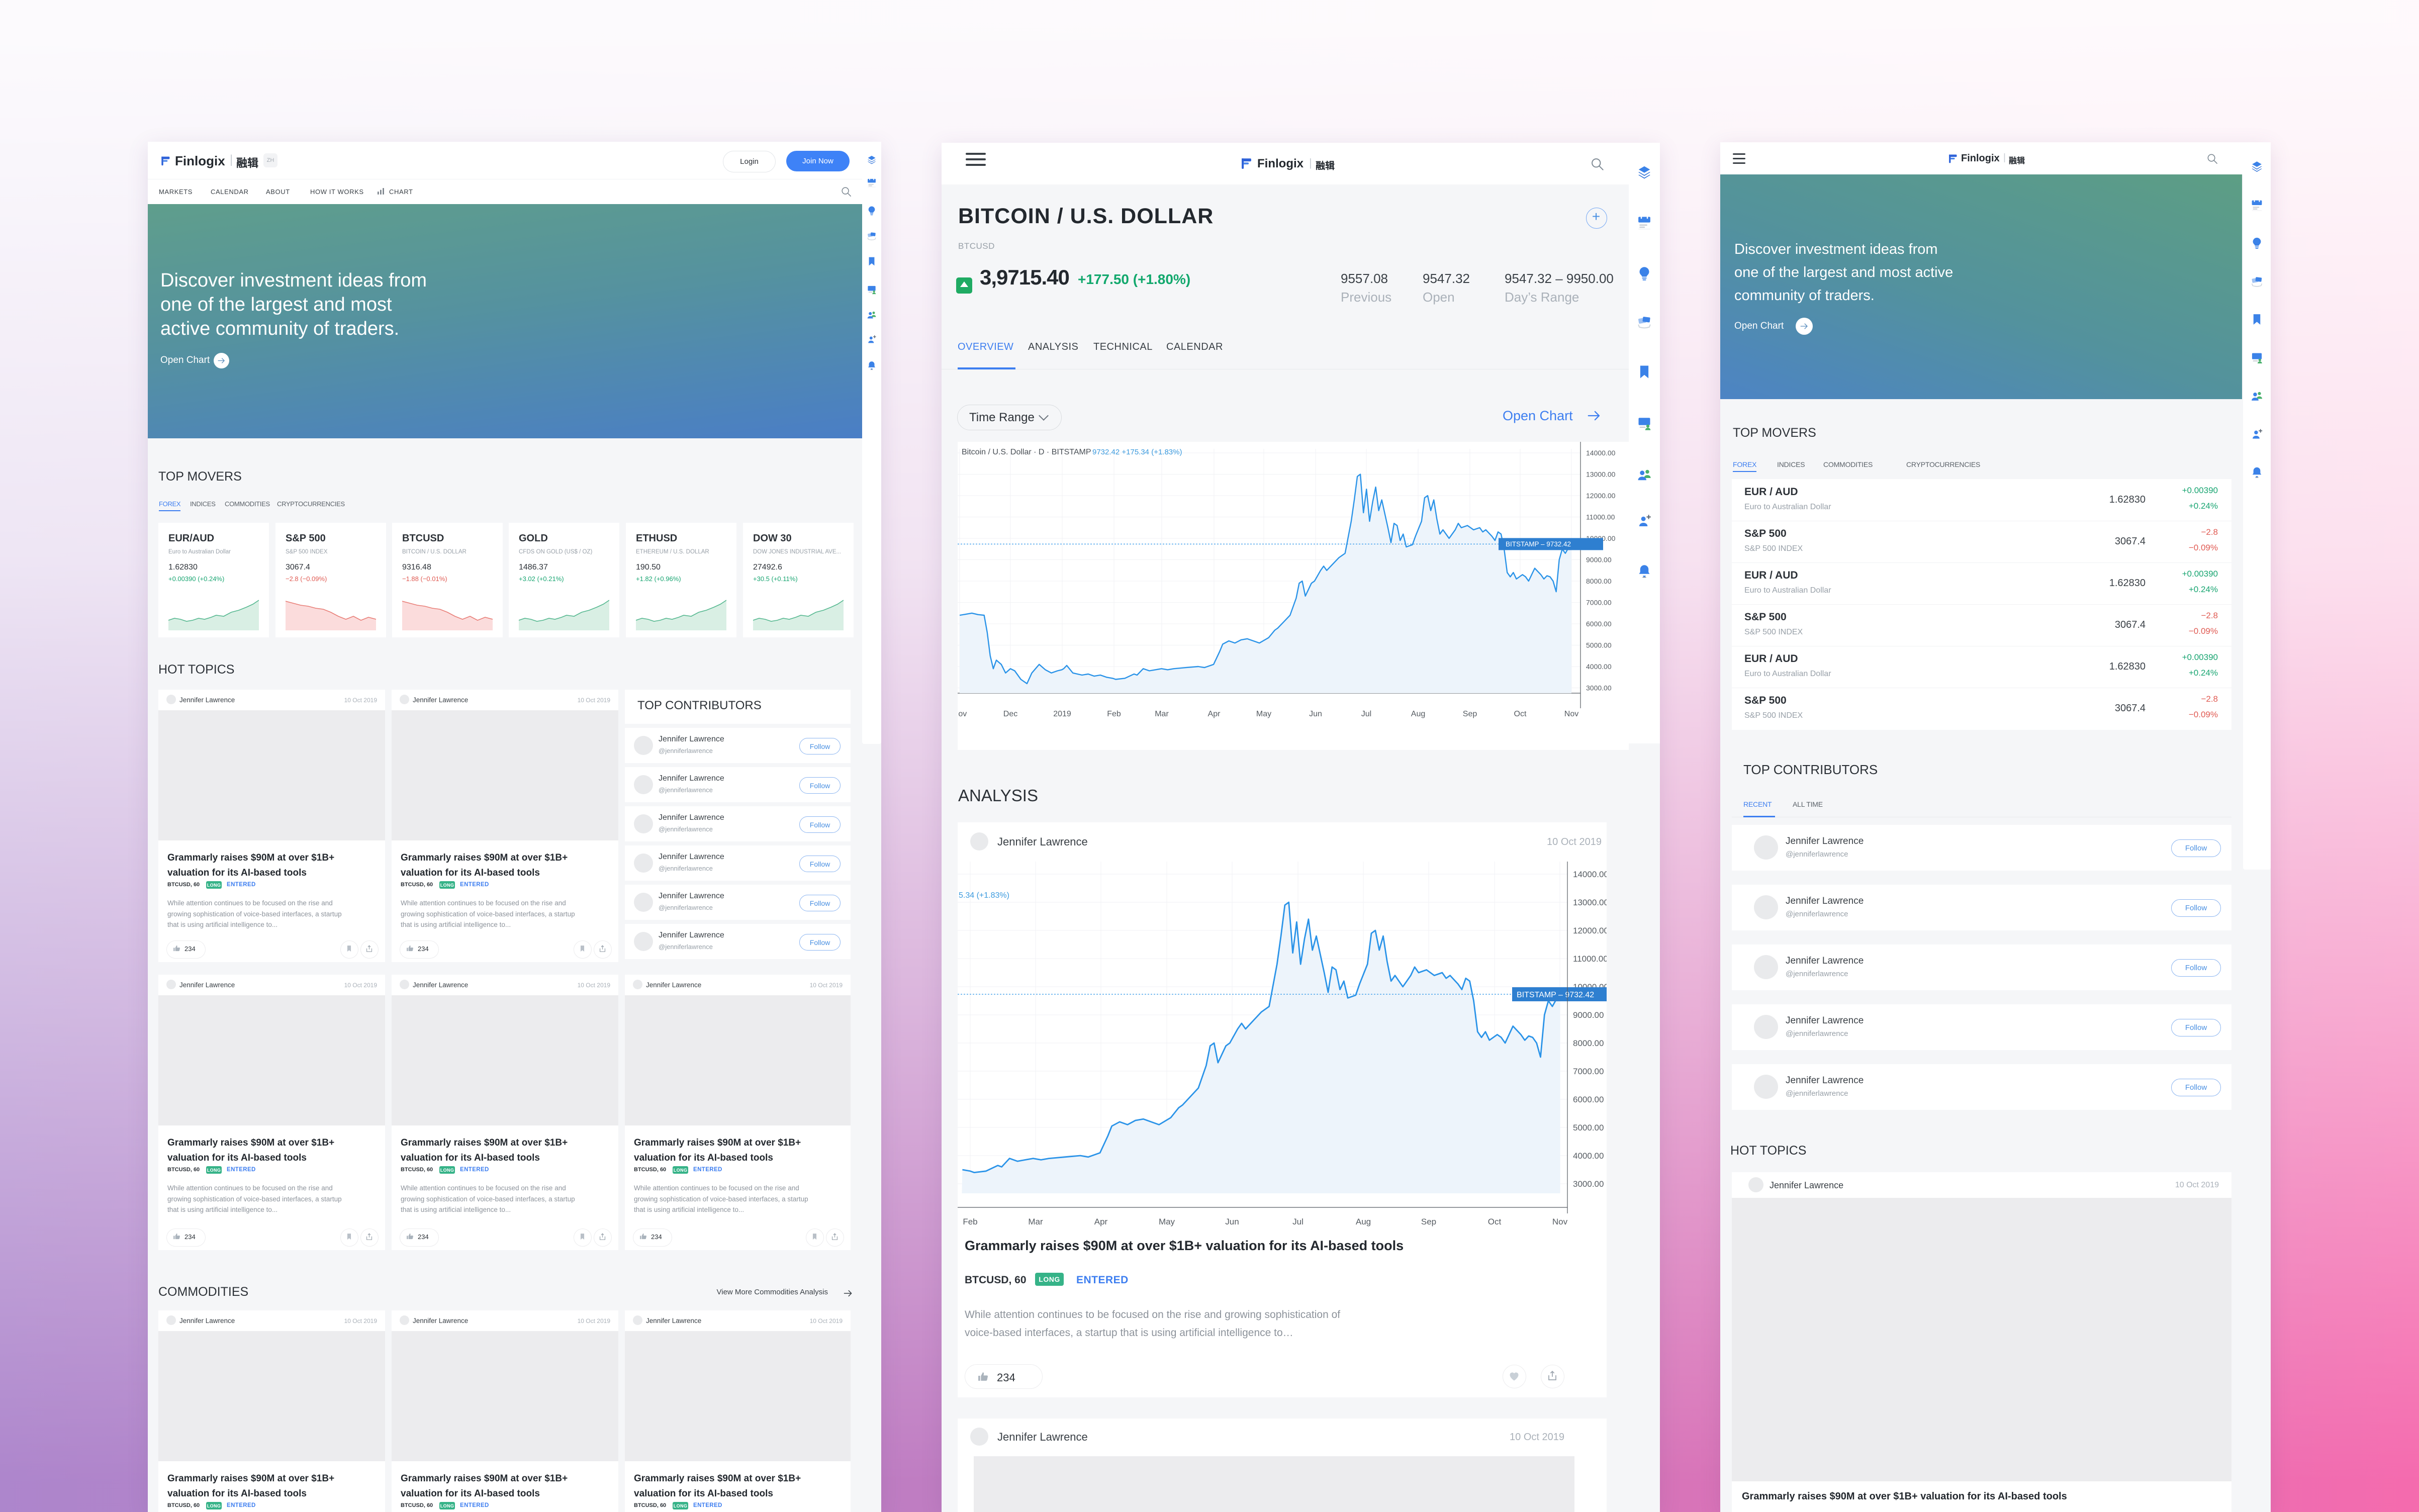  Describe the element at coordinates (1010, 714) in the screenshot. I see `svg-text: Dec` at that location.